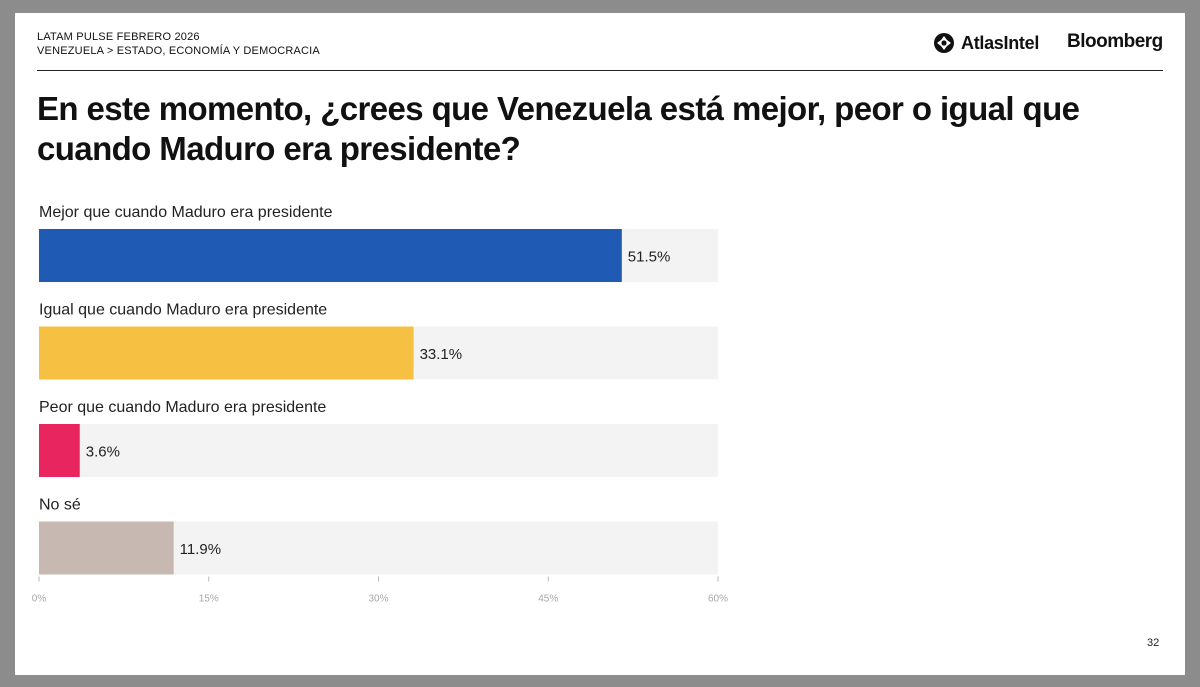 This screenshot has height=687, width=1200. I want to click on category-label: No sé, so click(60, 505).